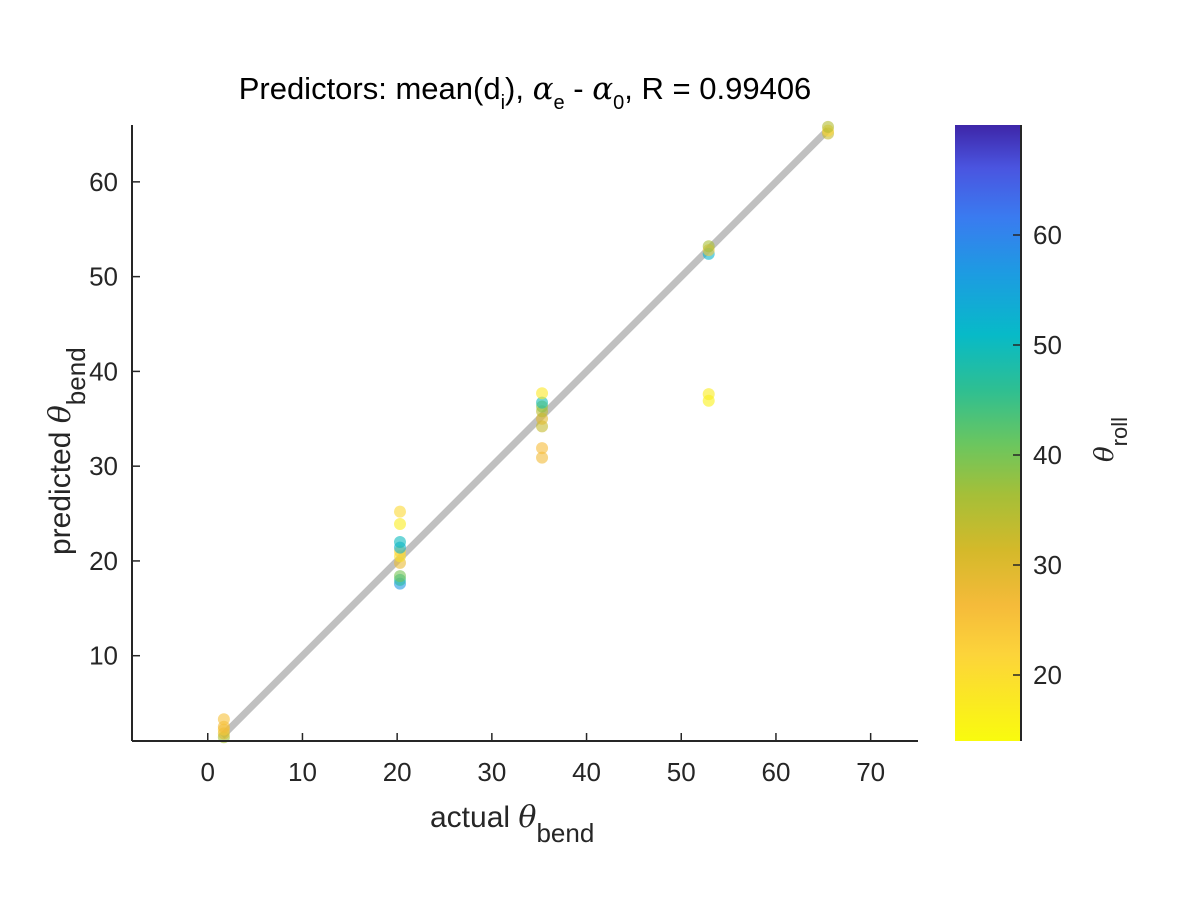 This screenshot has width=1200, height=900. I want to click on y-axis-ticks: 10 20 30 40 50 60, so click(114, 419).